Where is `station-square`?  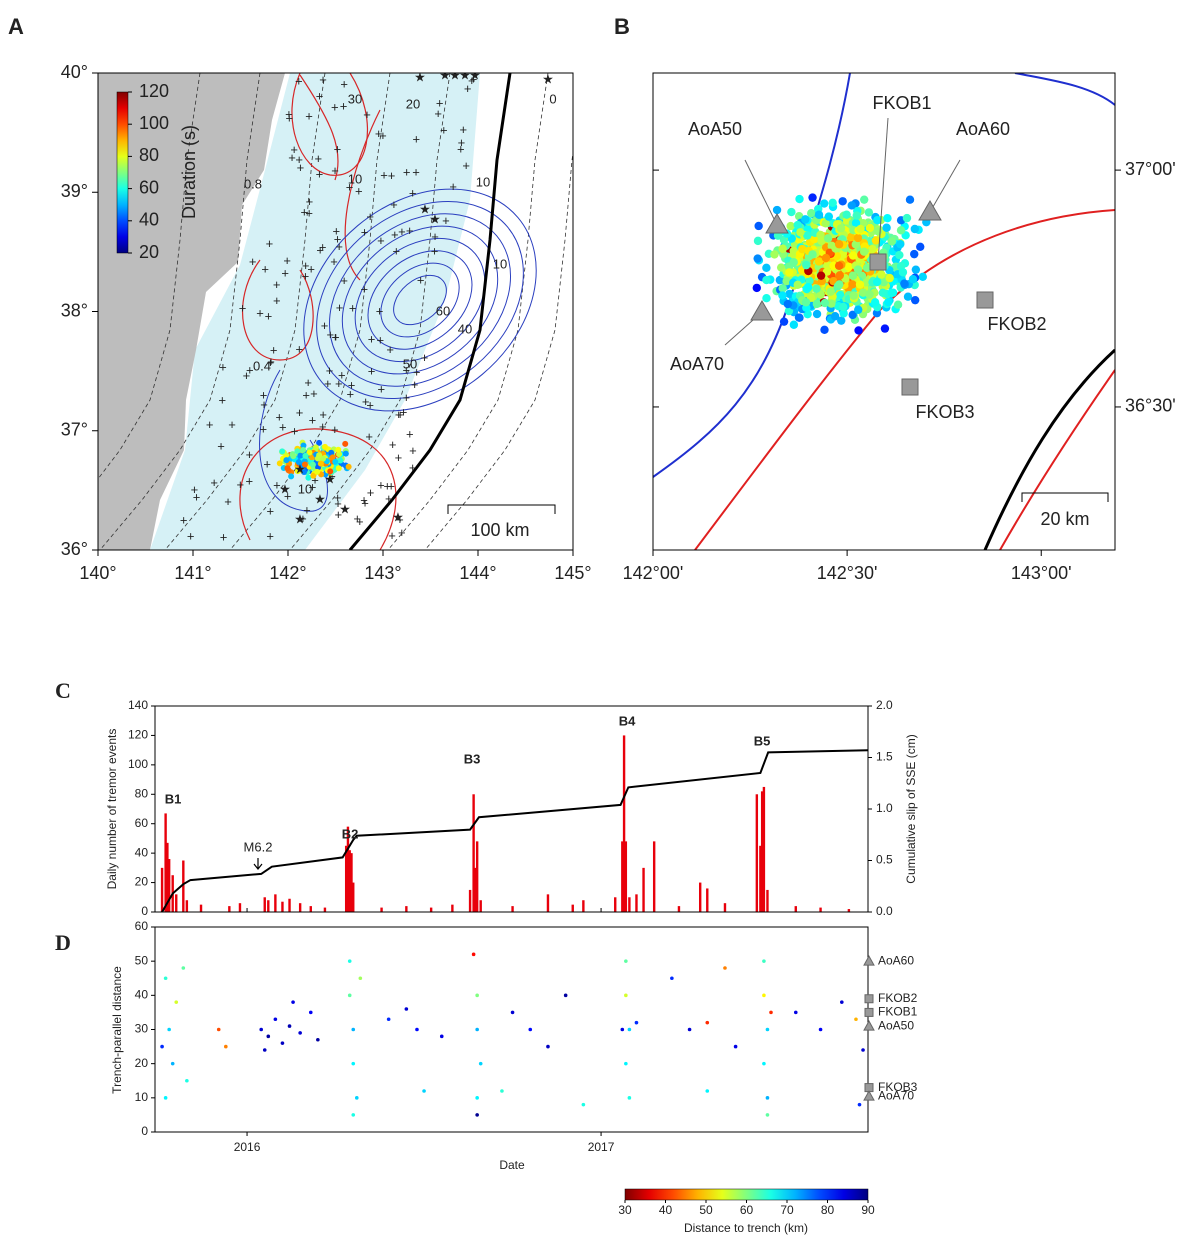
station-square is located at coordinates (910, 387).